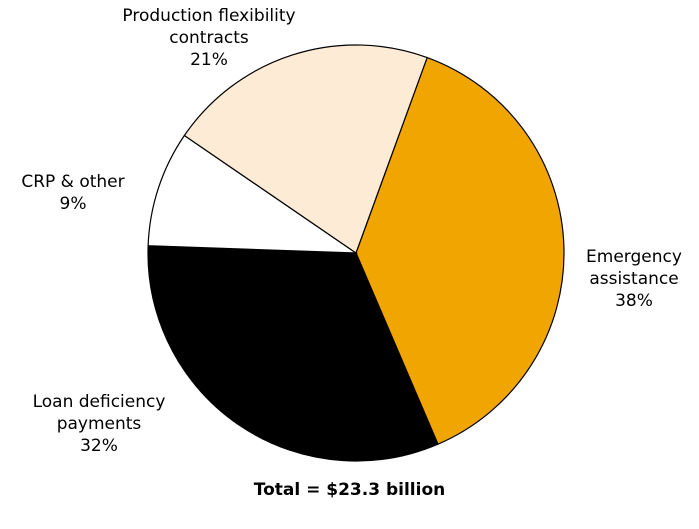  What do you see at coordinates (99, 402) in the screenshot?
I see `slice-name-label: Loan deficiency` at bounding box center [99, 402].